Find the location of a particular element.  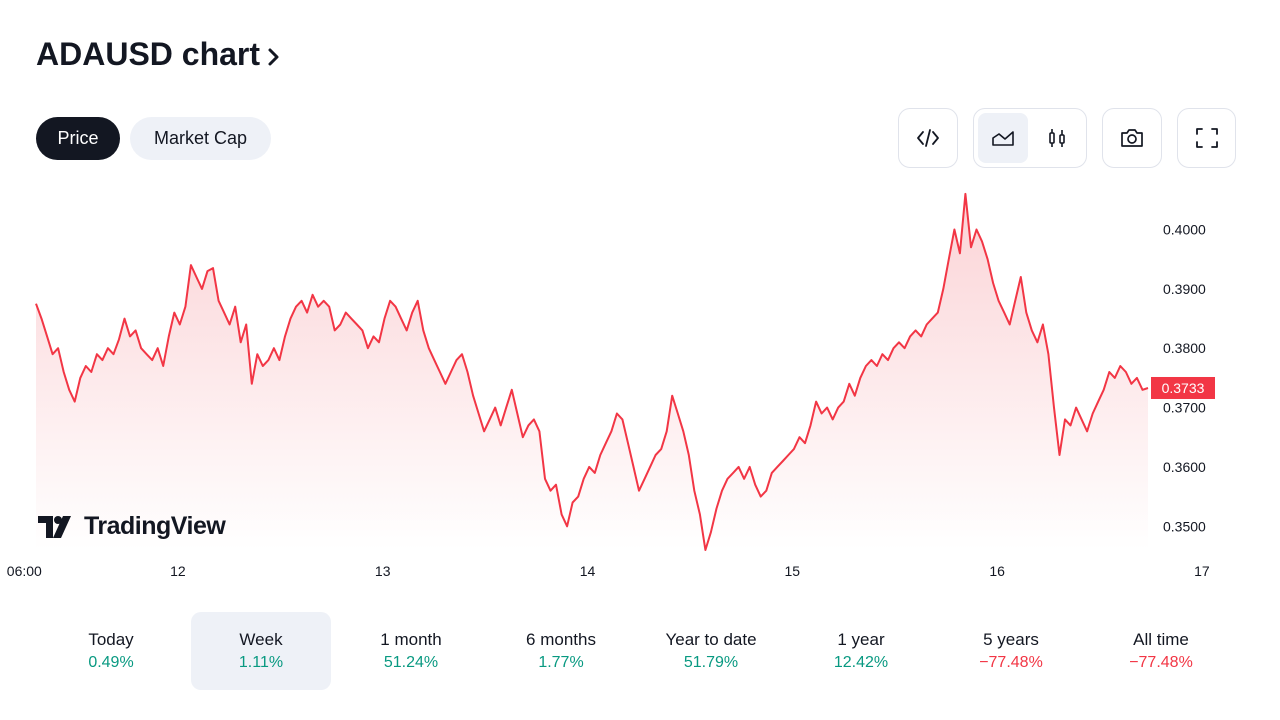

x-tick-label: 13 is located at coordinates (383, 571).